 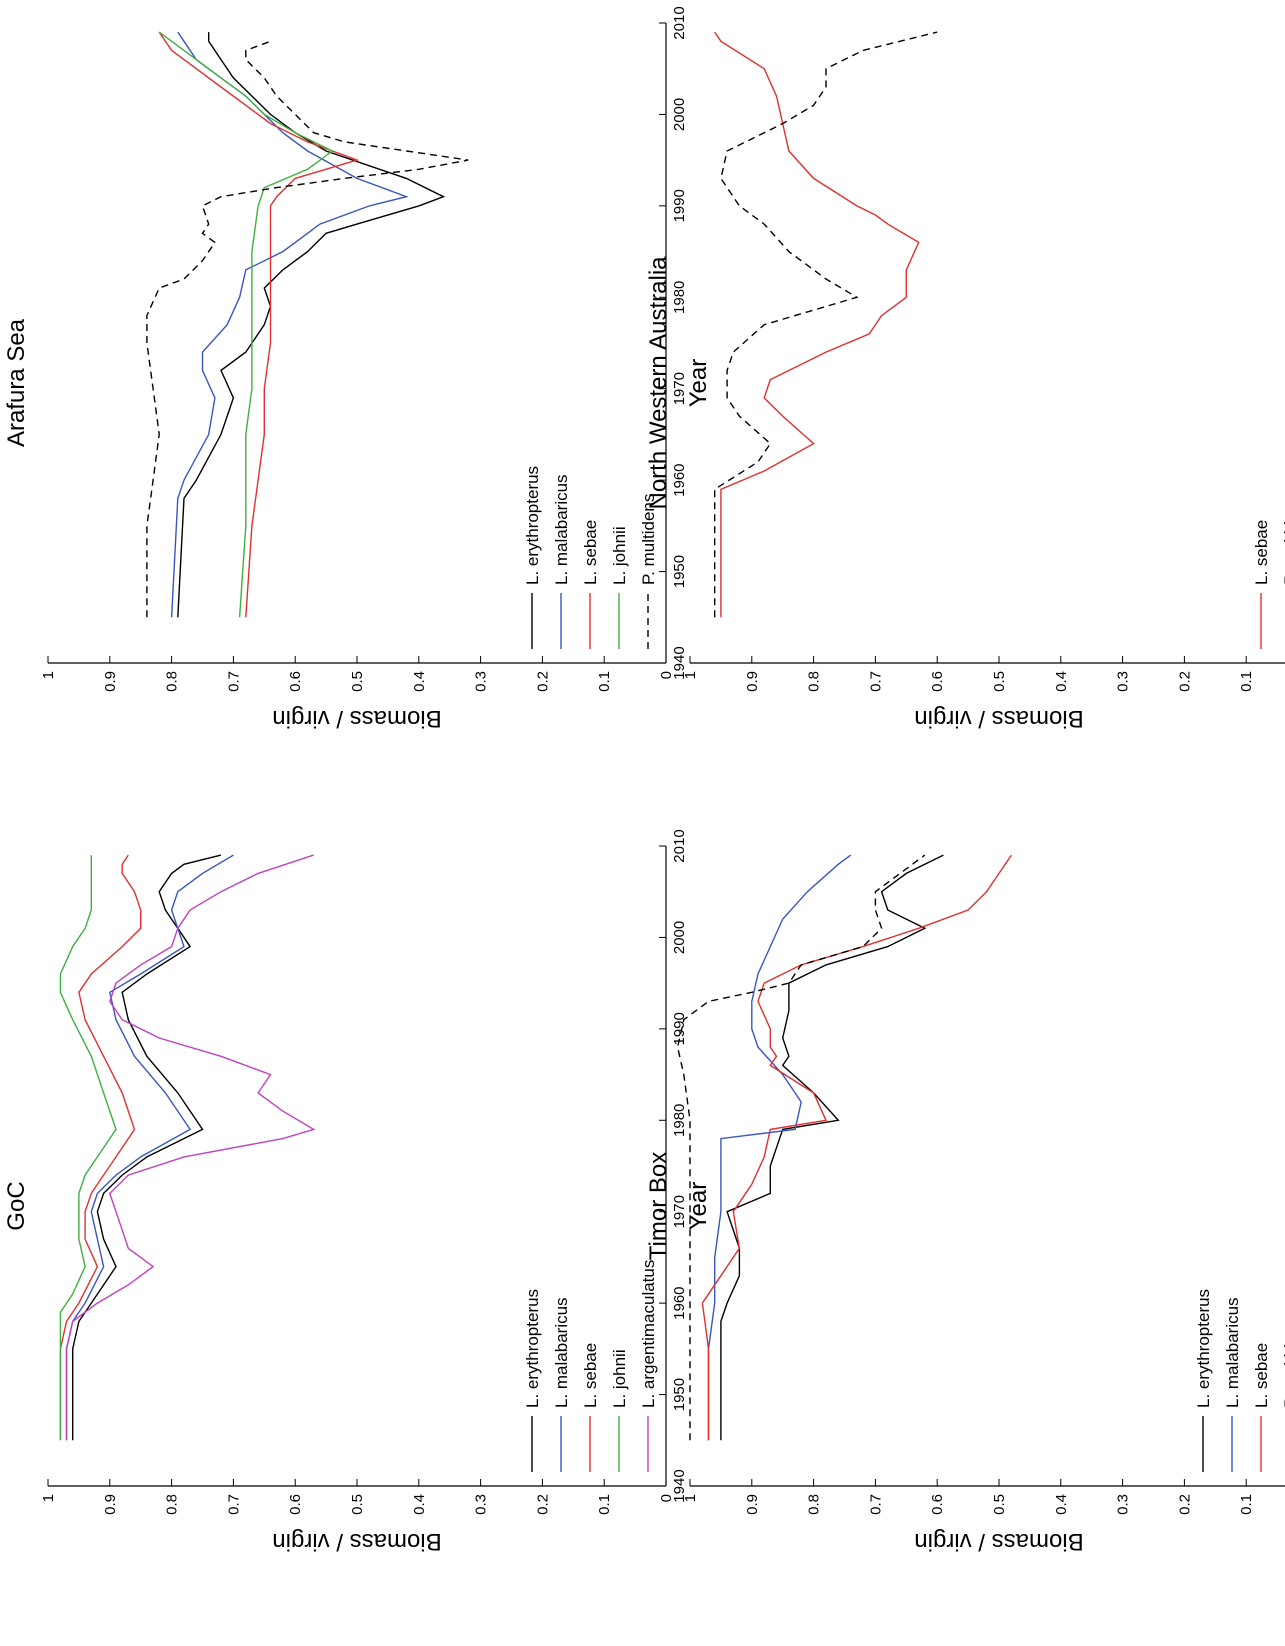 What do you see at coordinates (16, 1205) in the screenshot?
I see `chart-title: GoC` at bounding box center [16, 1205].